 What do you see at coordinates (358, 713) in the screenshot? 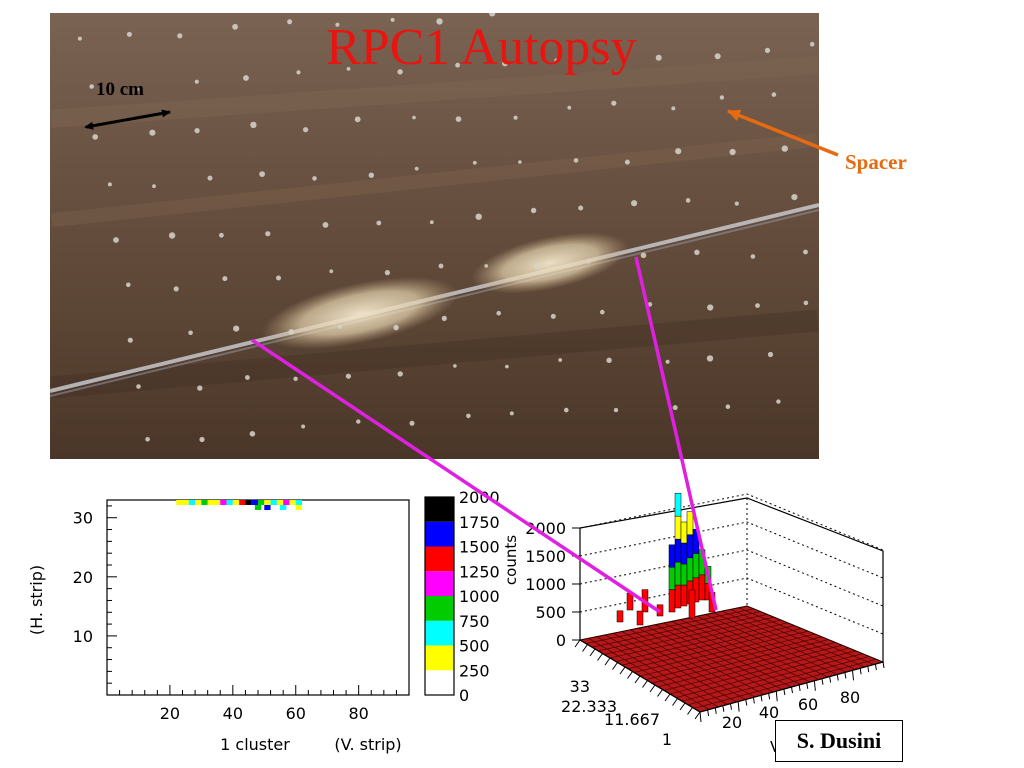
I see `hit-map-xtick-label: 80` at bounding box center [358, 713].